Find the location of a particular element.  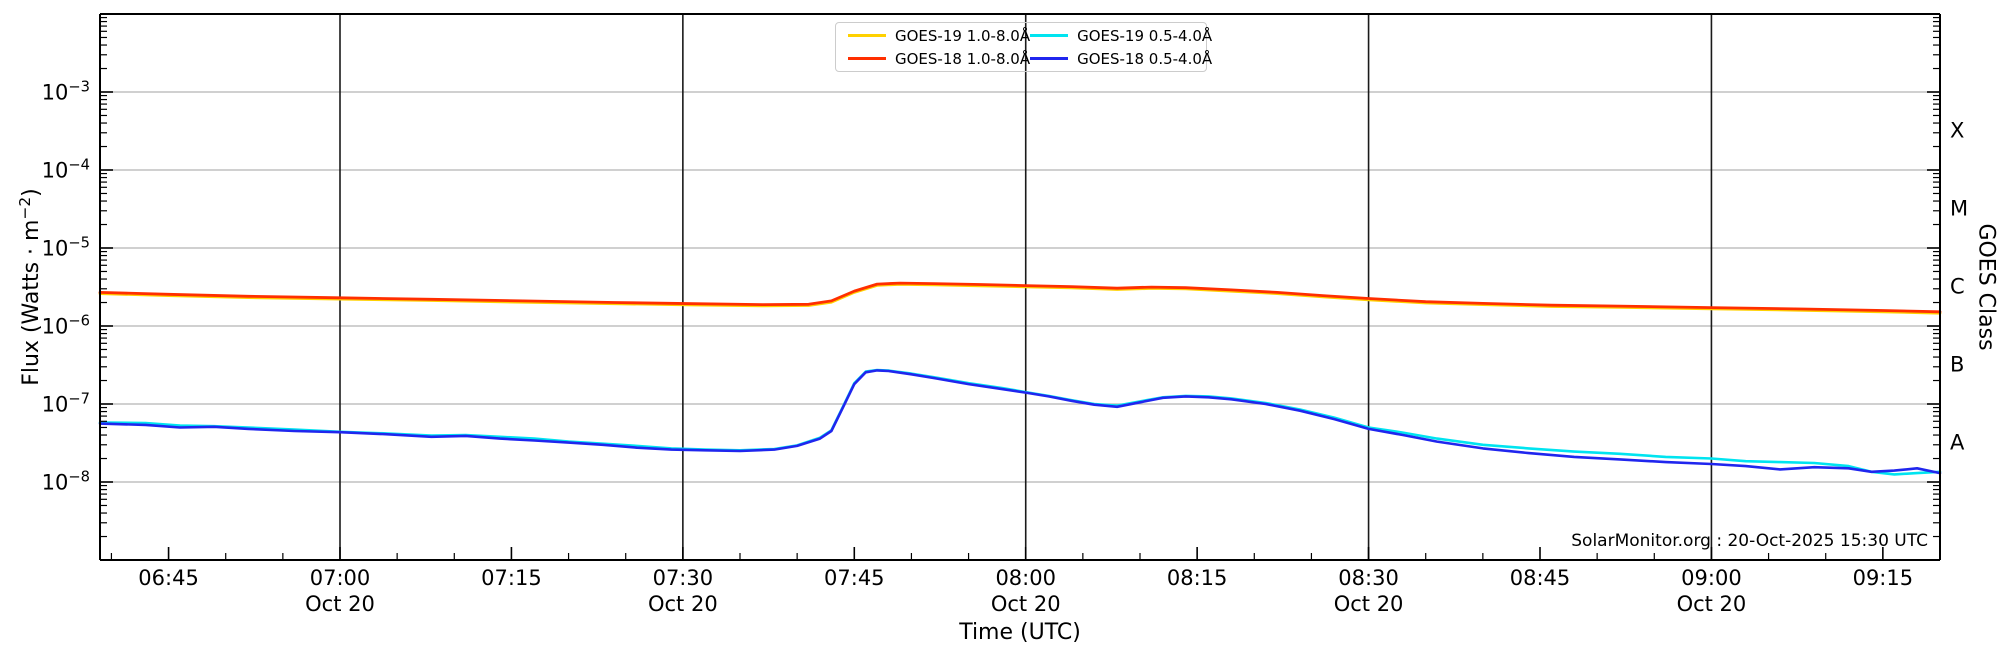

legend-label: GOES-18 0.5-4.0Å is located at coordinates (1145, 58).